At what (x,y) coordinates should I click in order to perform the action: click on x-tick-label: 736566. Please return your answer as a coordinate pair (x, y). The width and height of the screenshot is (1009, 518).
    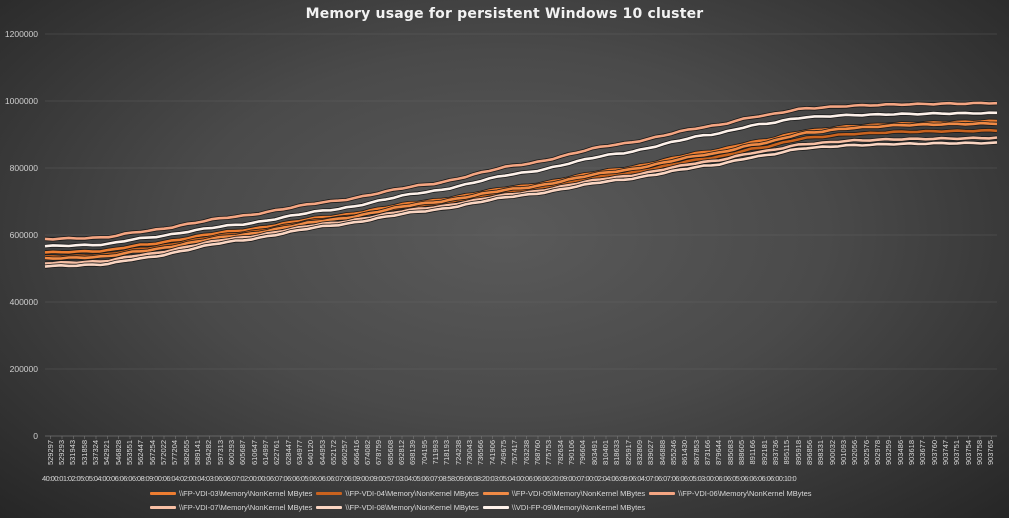
    Looking at the image, I should click on (481, 453).